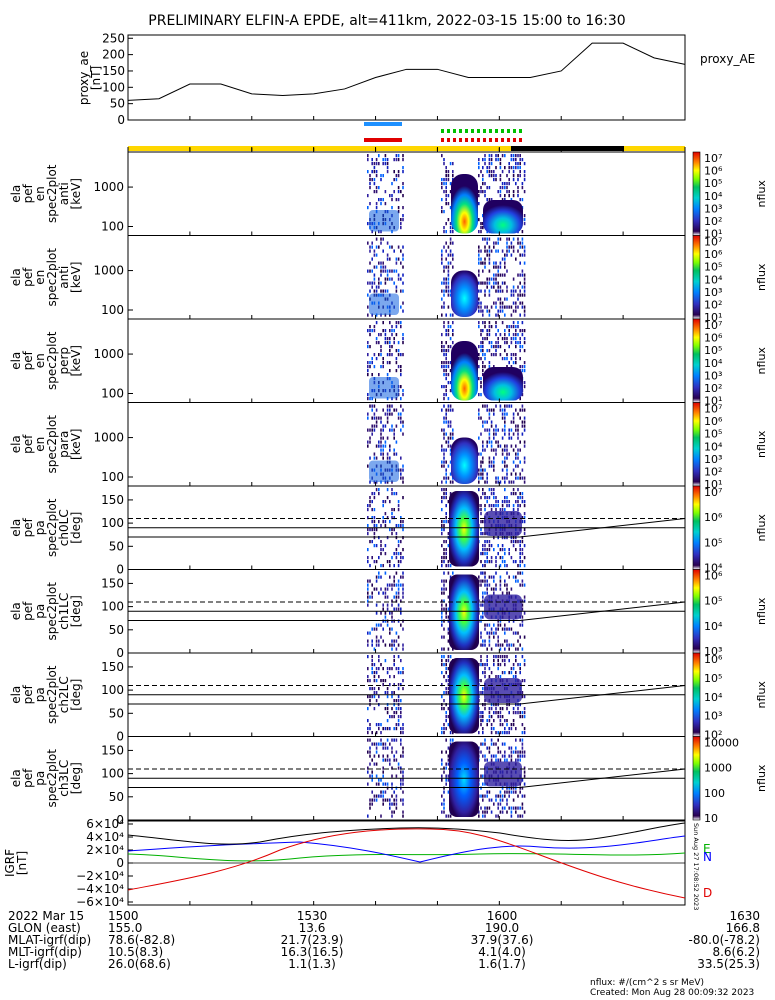 This screenshot has width=775, height=1000. Describe the element at coordinates (761, 528) in the screenshot. I see `colorbar-label: nflux` at that location.